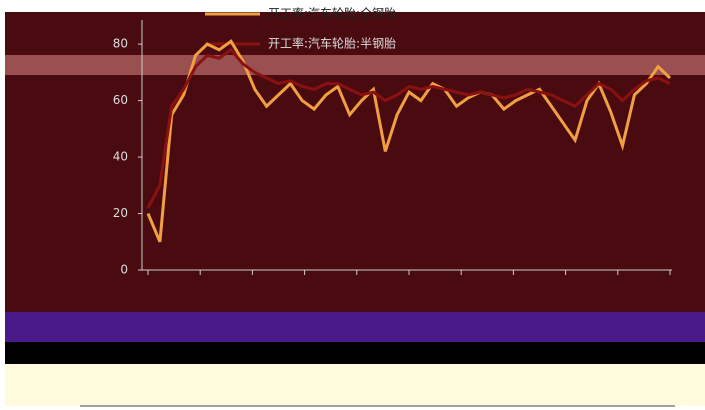 This screenshot has width=705, height=410. Describe the element at coordinates (124, 270) in the screenshot. I see `y-tick-label: 0` at that location.